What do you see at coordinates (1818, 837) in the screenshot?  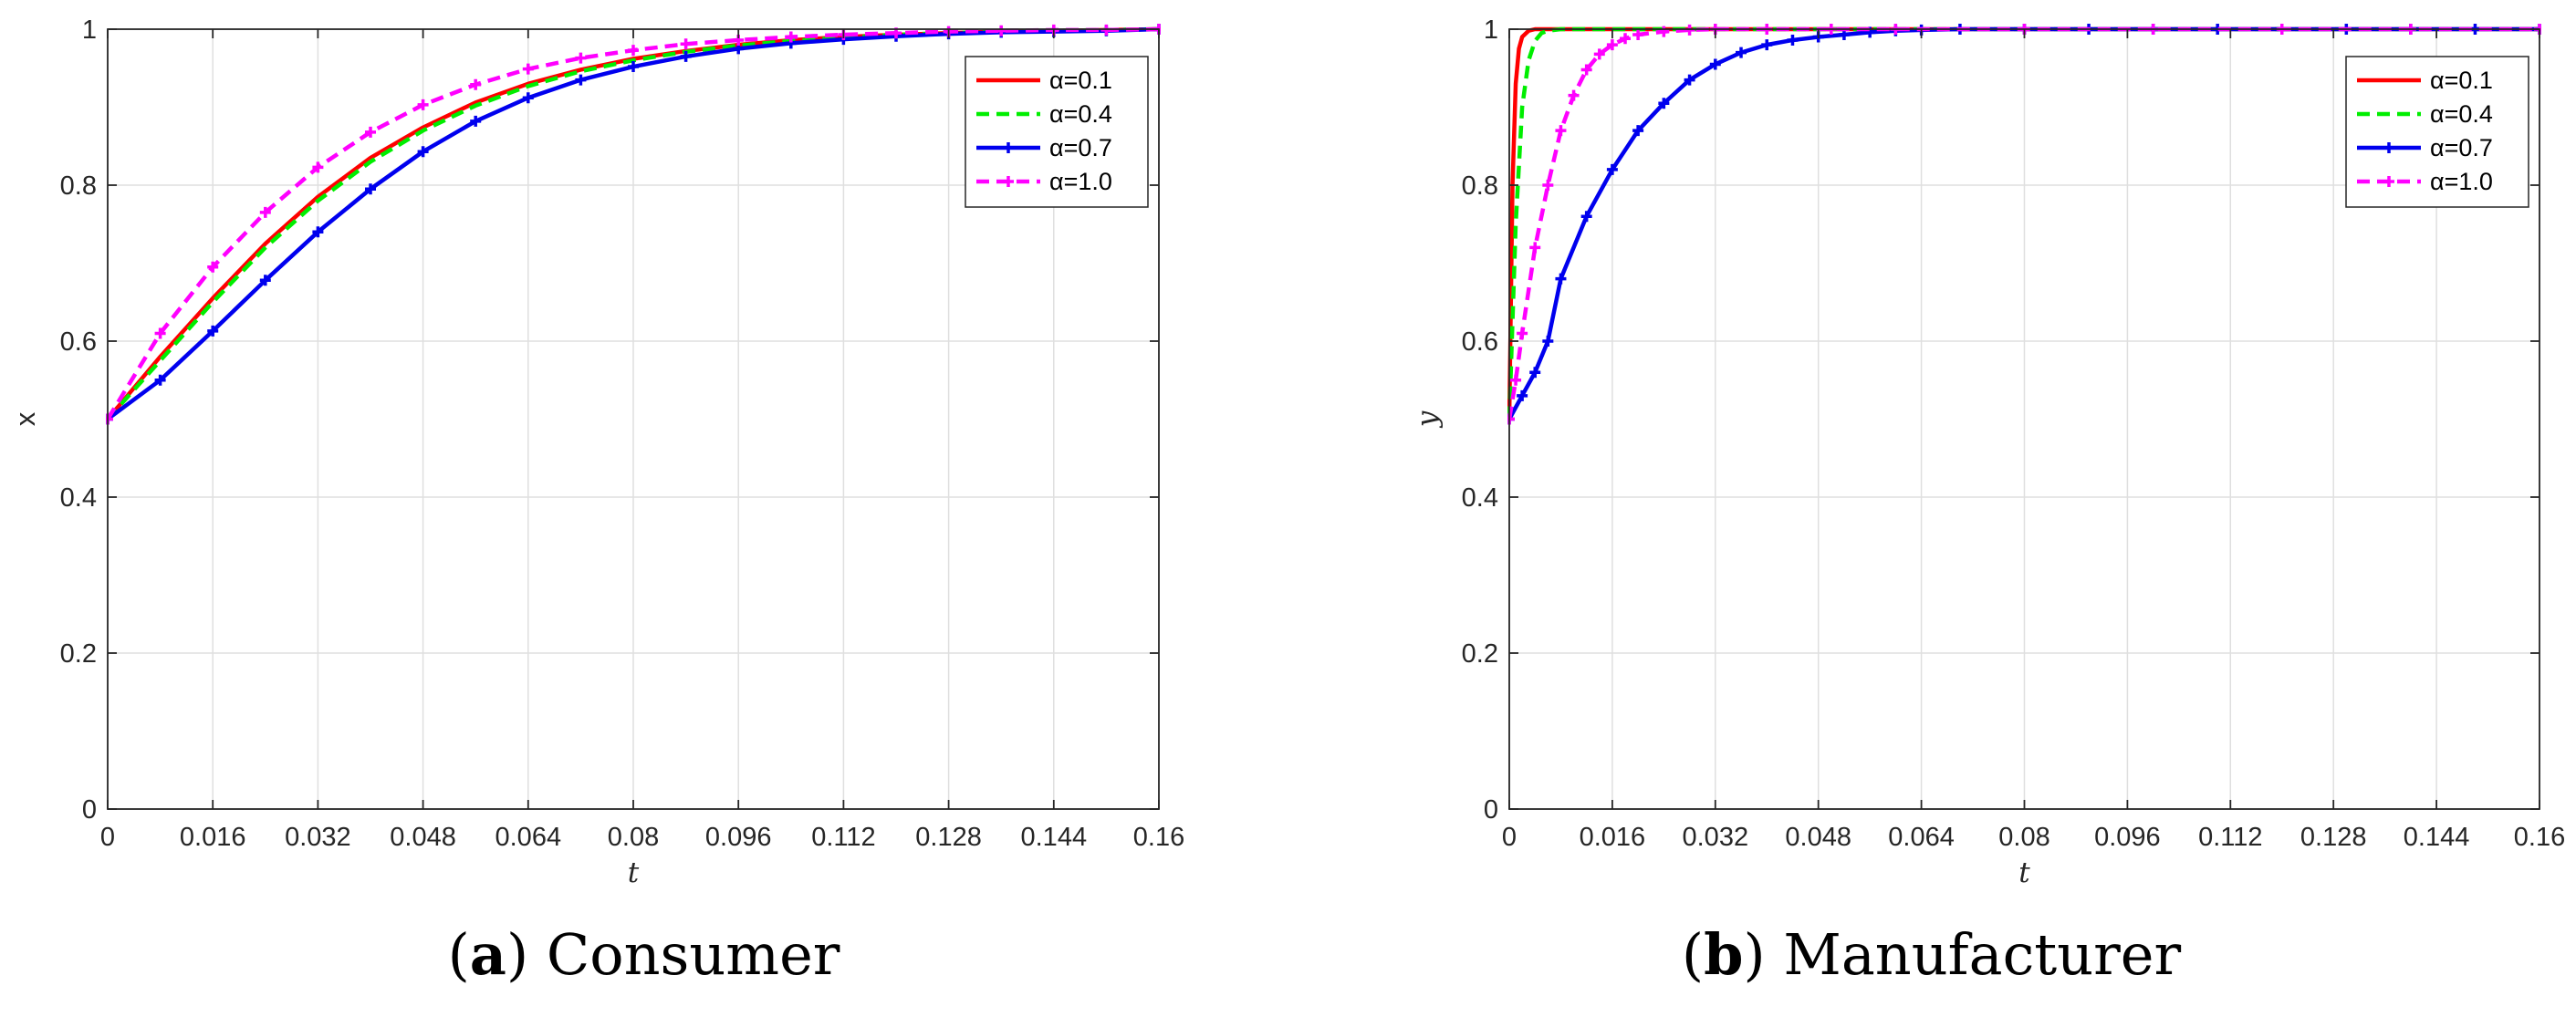 I see `chart-b-xtick-label-3: 0.048` at bounding box center [1818, 837].